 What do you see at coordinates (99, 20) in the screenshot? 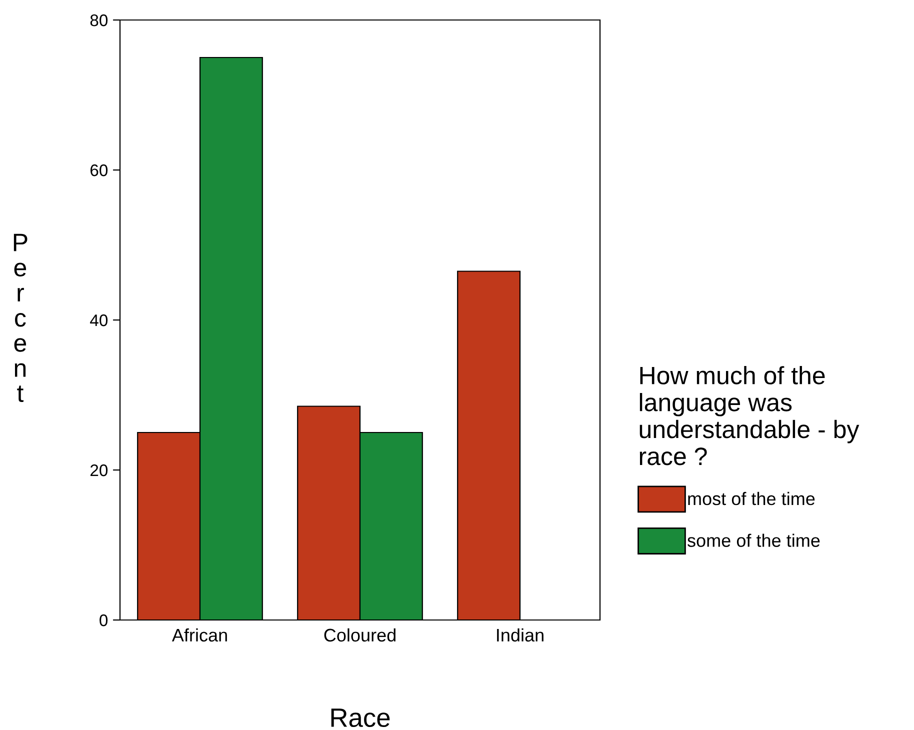
I see `y-tick-label: 80` at bounding box center [99, 20].